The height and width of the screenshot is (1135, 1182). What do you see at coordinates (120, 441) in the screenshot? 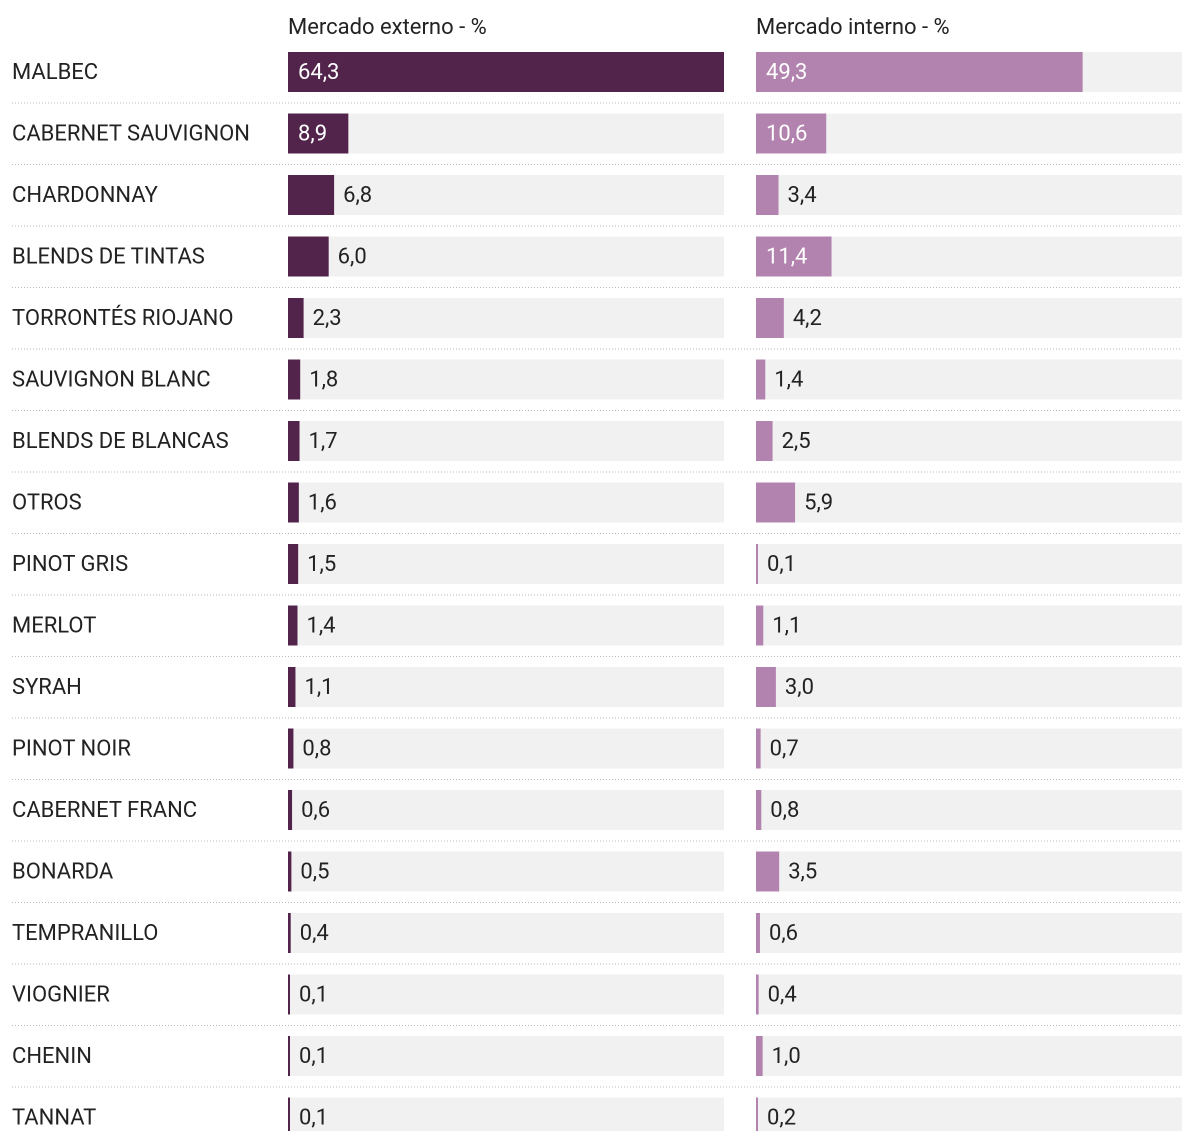
I see `category-label: BLENDS DE BLANCAS` at bounding box center [120, 441].